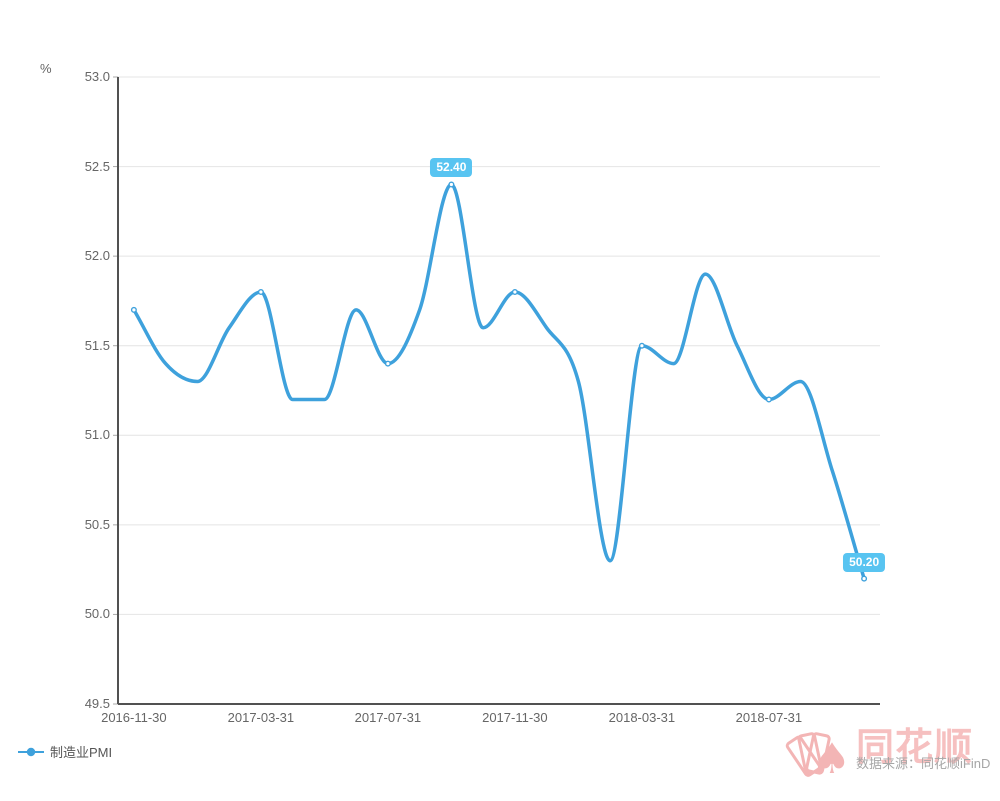 Image resolution: width=1000 pixels, height=801 pixels. I want to click on legend-item-pmi: 制造业PMI, so click(65, 751).